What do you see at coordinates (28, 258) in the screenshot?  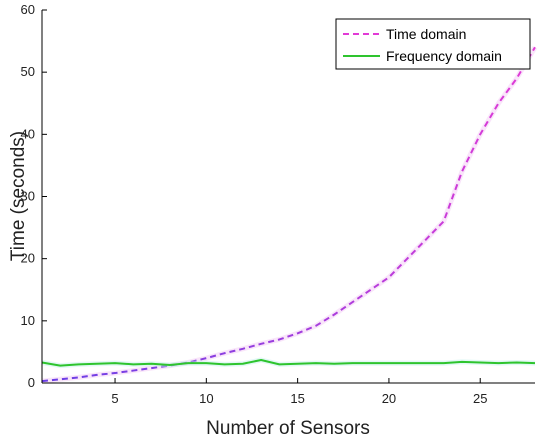 I see `y-tick-label: 20` at bounding box center [28, 258].